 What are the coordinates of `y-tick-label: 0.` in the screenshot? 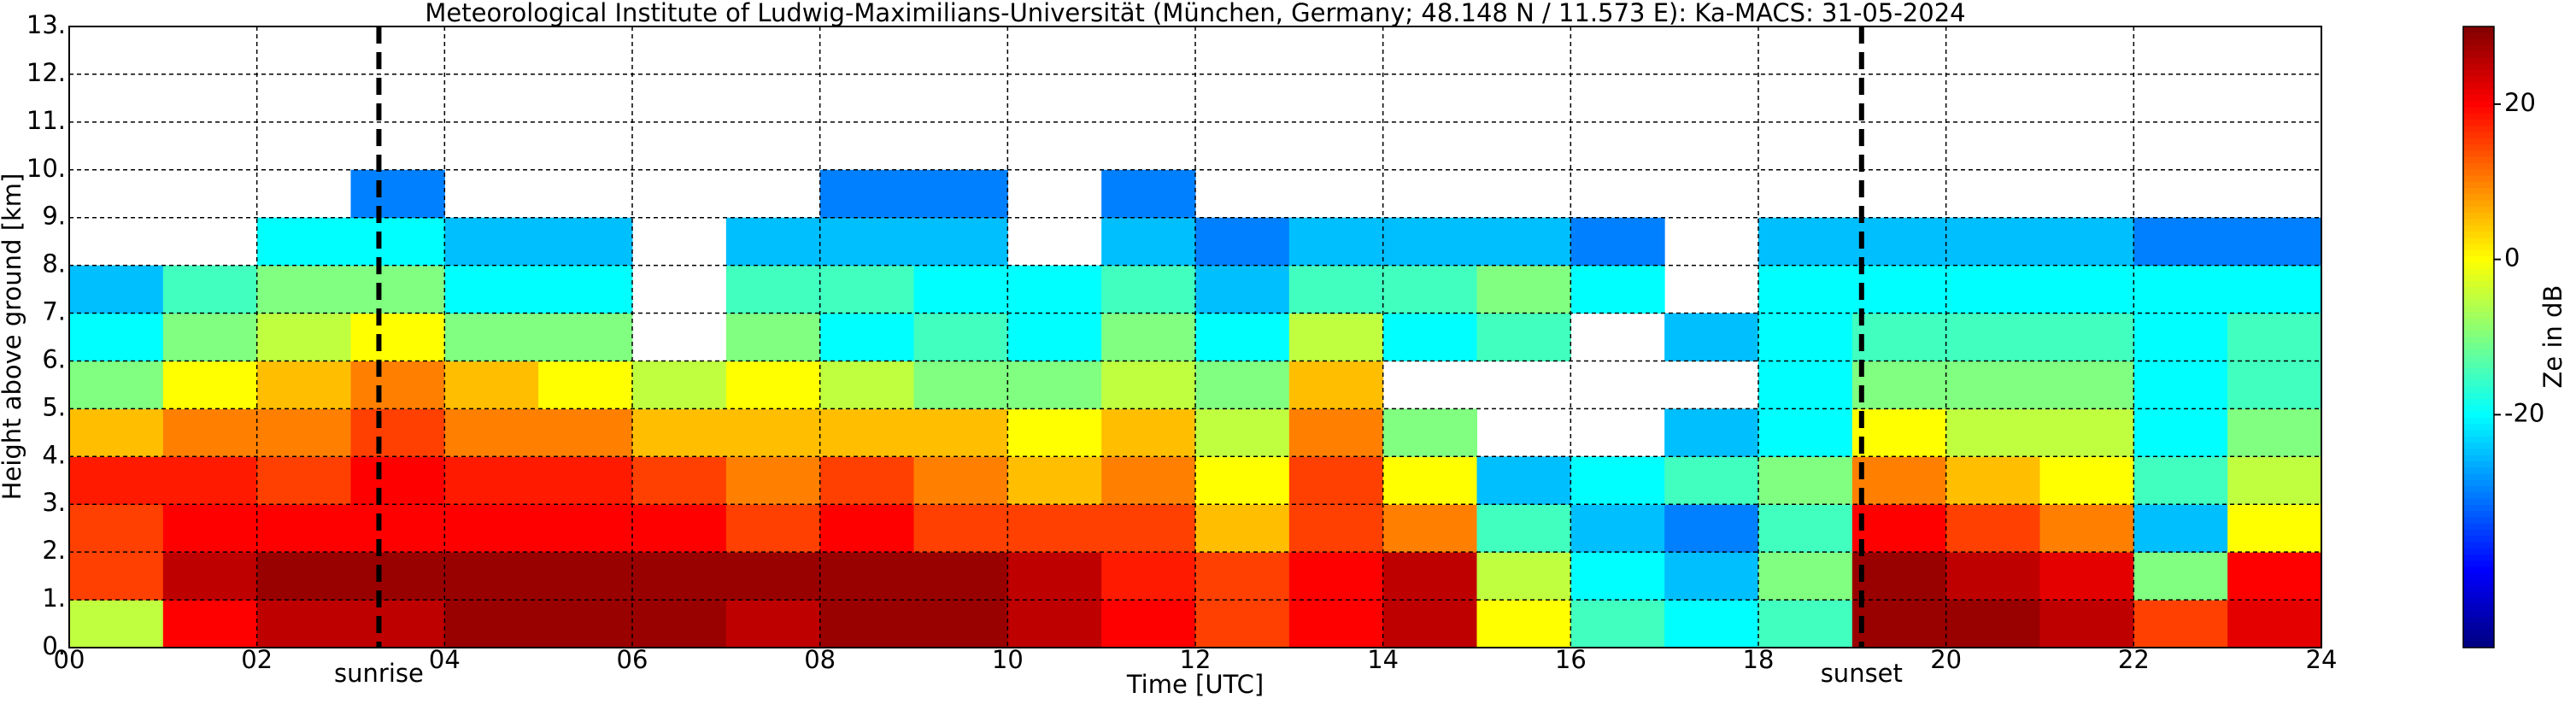 It's located at (54, 645).